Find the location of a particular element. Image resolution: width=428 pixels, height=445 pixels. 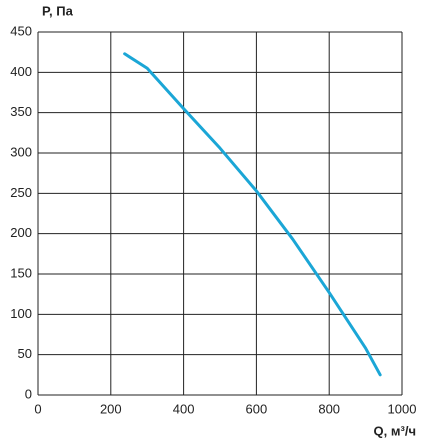

y-tick-label: 50 is located at coordinates (25, 353).